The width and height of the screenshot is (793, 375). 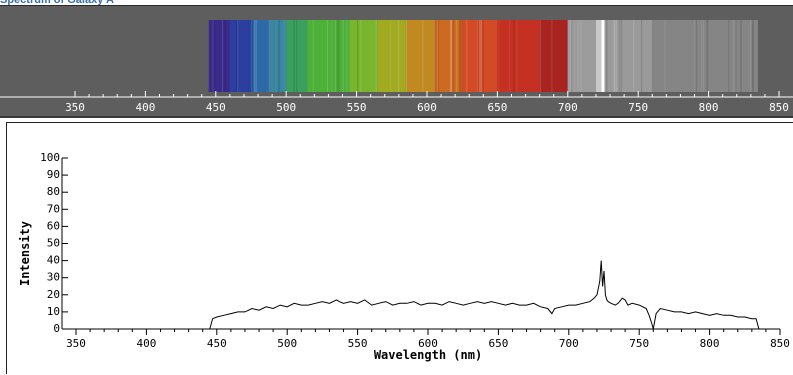 I want to click on y-tick-label: 80, so click(x=53, y=191).